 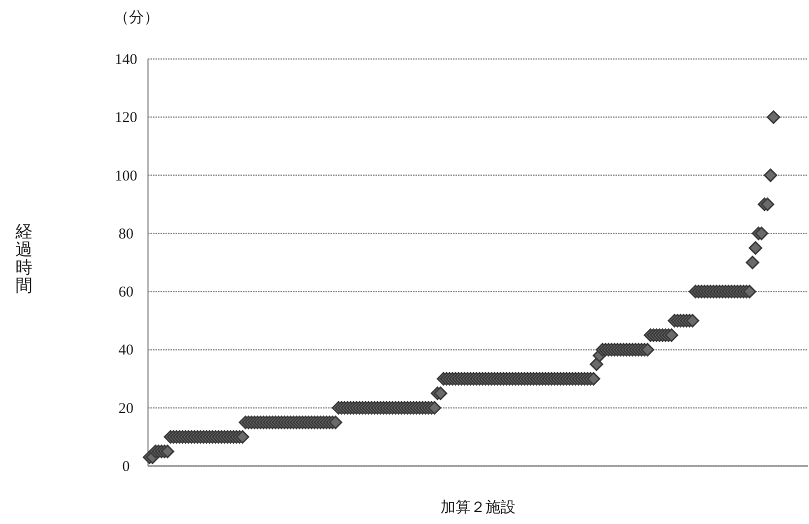 What do you see at coordinates (136, 17) in the screenshot?
I see `text: （分）` at bounding box center [136, 17].